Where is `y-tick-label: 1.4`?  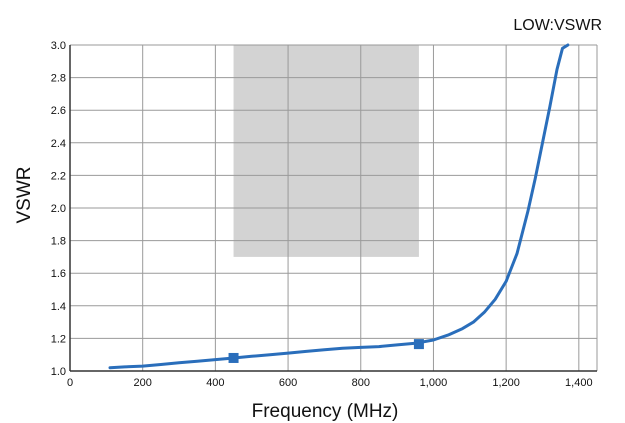
y-tick-label: 1.4 is located at coordinates (58, 307).